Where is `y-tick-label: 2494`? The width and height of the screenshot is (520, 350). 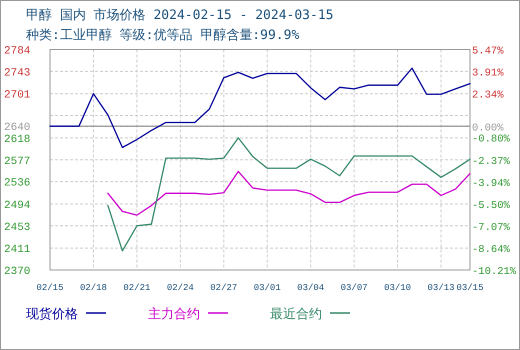 y-tick-label: 2494 is located at coordinates (17, 206).